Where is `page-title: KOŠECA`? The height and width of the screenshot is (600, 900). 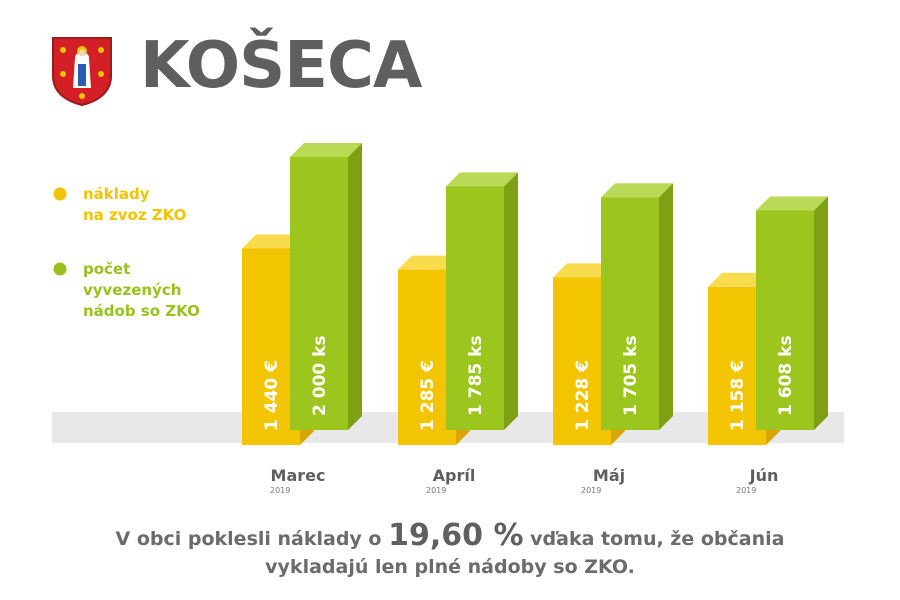
page-title: KOŠECA is located at coordinates (281, 66).